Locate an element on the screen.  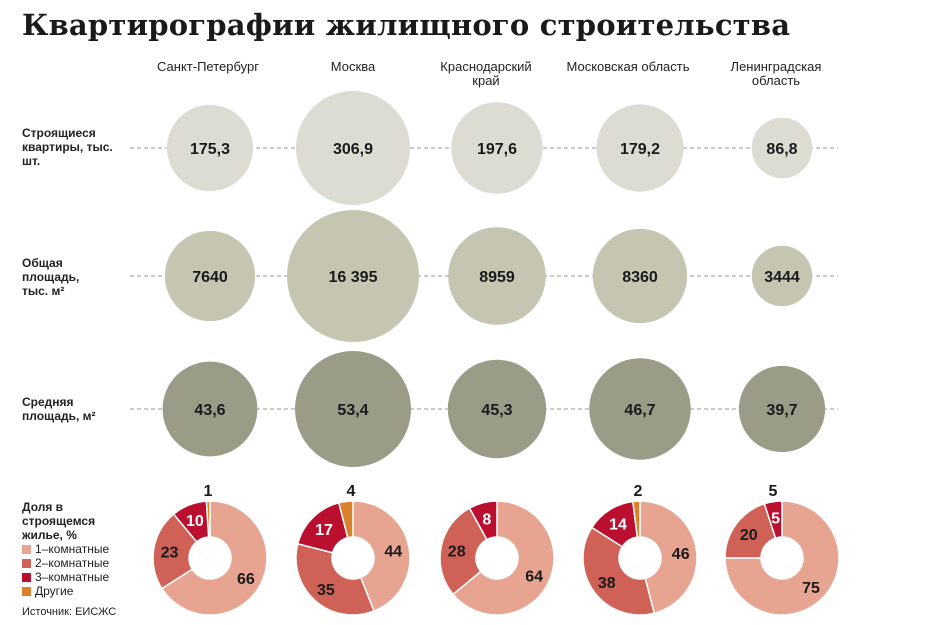
bubble-value-label: 175,3 is located at coordinates (210, 149).